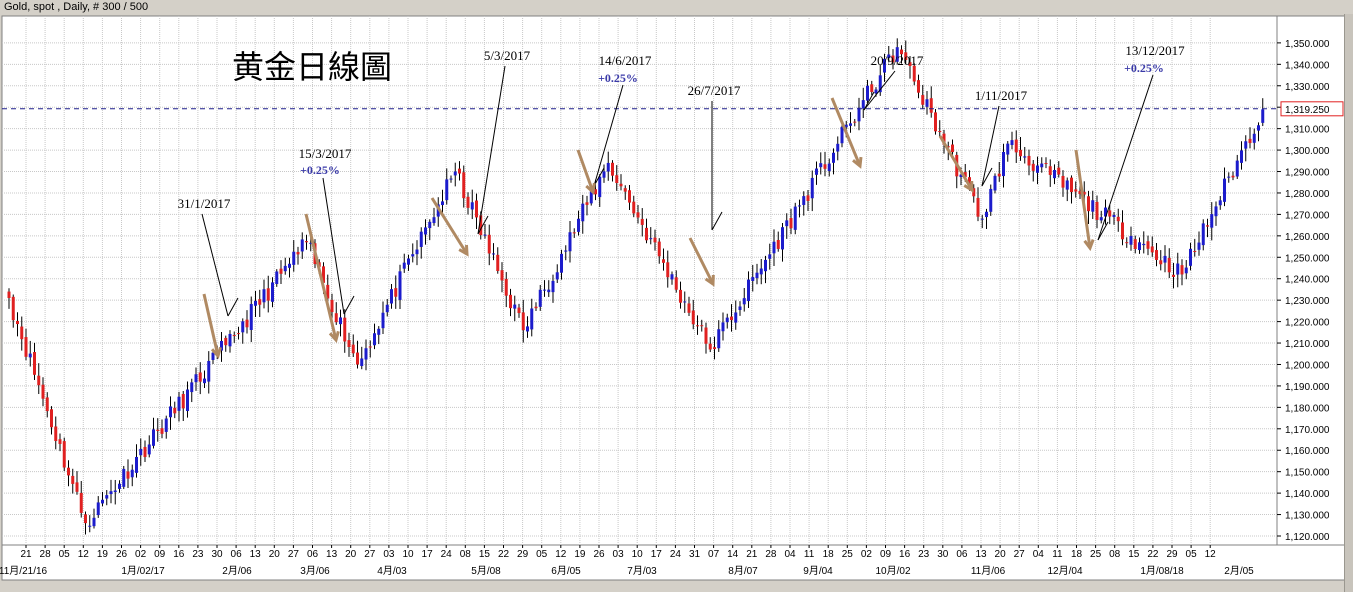 This screenshot has height=592, width=1353. Describe the element at coordinates (790, 554) in the screenshot. I see `x-tick-label: 04` at that location.